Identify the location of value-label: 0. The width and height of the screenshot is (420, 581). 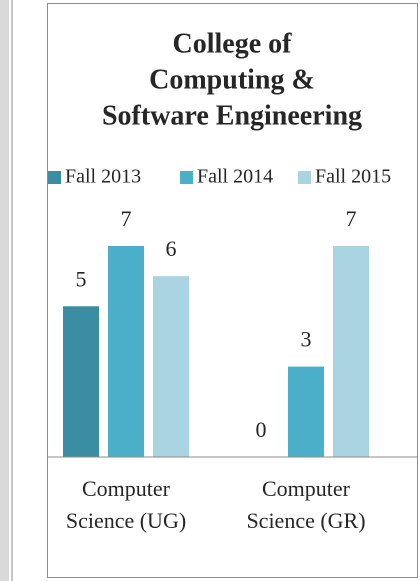
(261, 429).